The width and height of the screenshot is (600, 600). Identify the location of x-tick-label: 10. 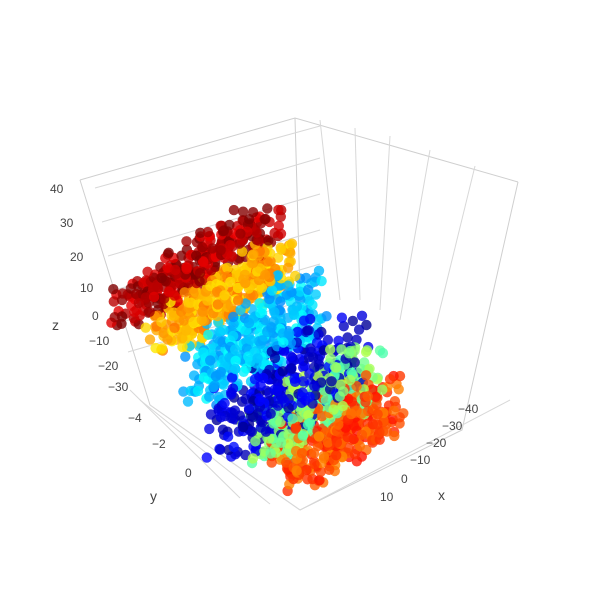
(387, 497).